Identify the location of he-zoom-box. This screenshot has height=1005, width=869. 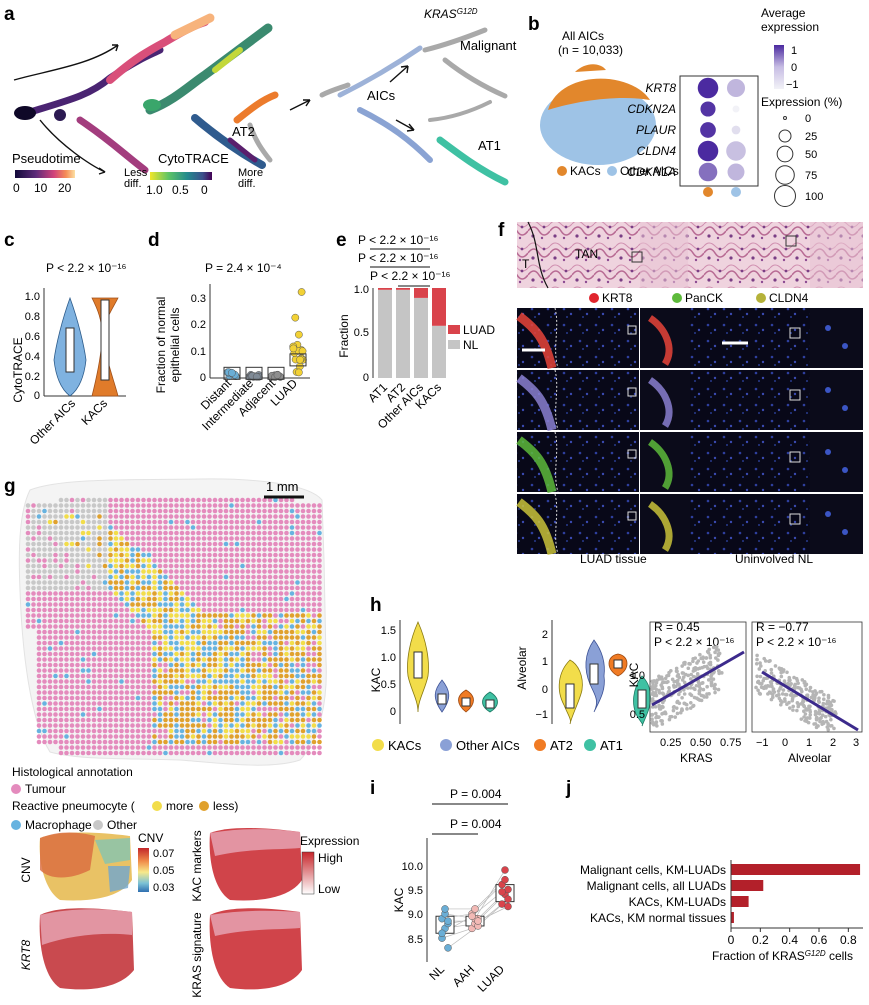
(637, 257).